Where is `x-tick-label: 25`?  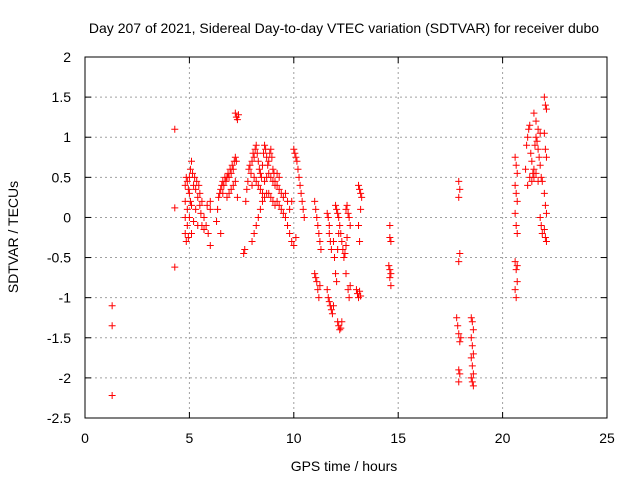 x-tick-label: 25 is located at coordinates (607, 438).